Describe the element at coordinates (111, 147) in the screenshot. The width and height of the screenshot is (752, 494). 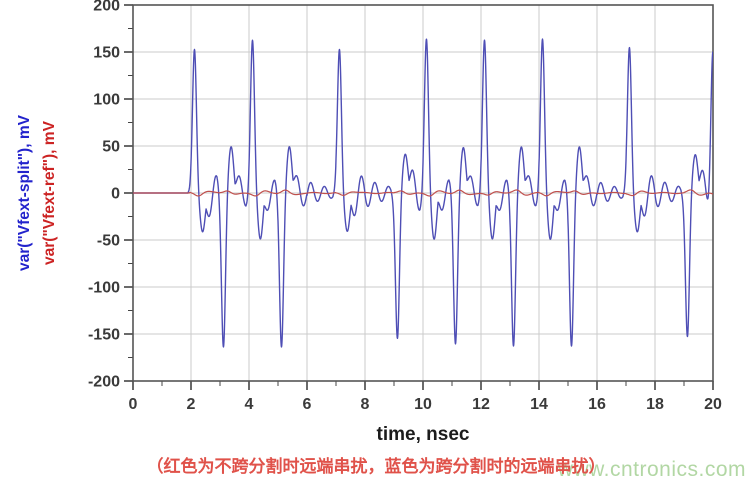
I see `y-tick-label: 50` at that location.